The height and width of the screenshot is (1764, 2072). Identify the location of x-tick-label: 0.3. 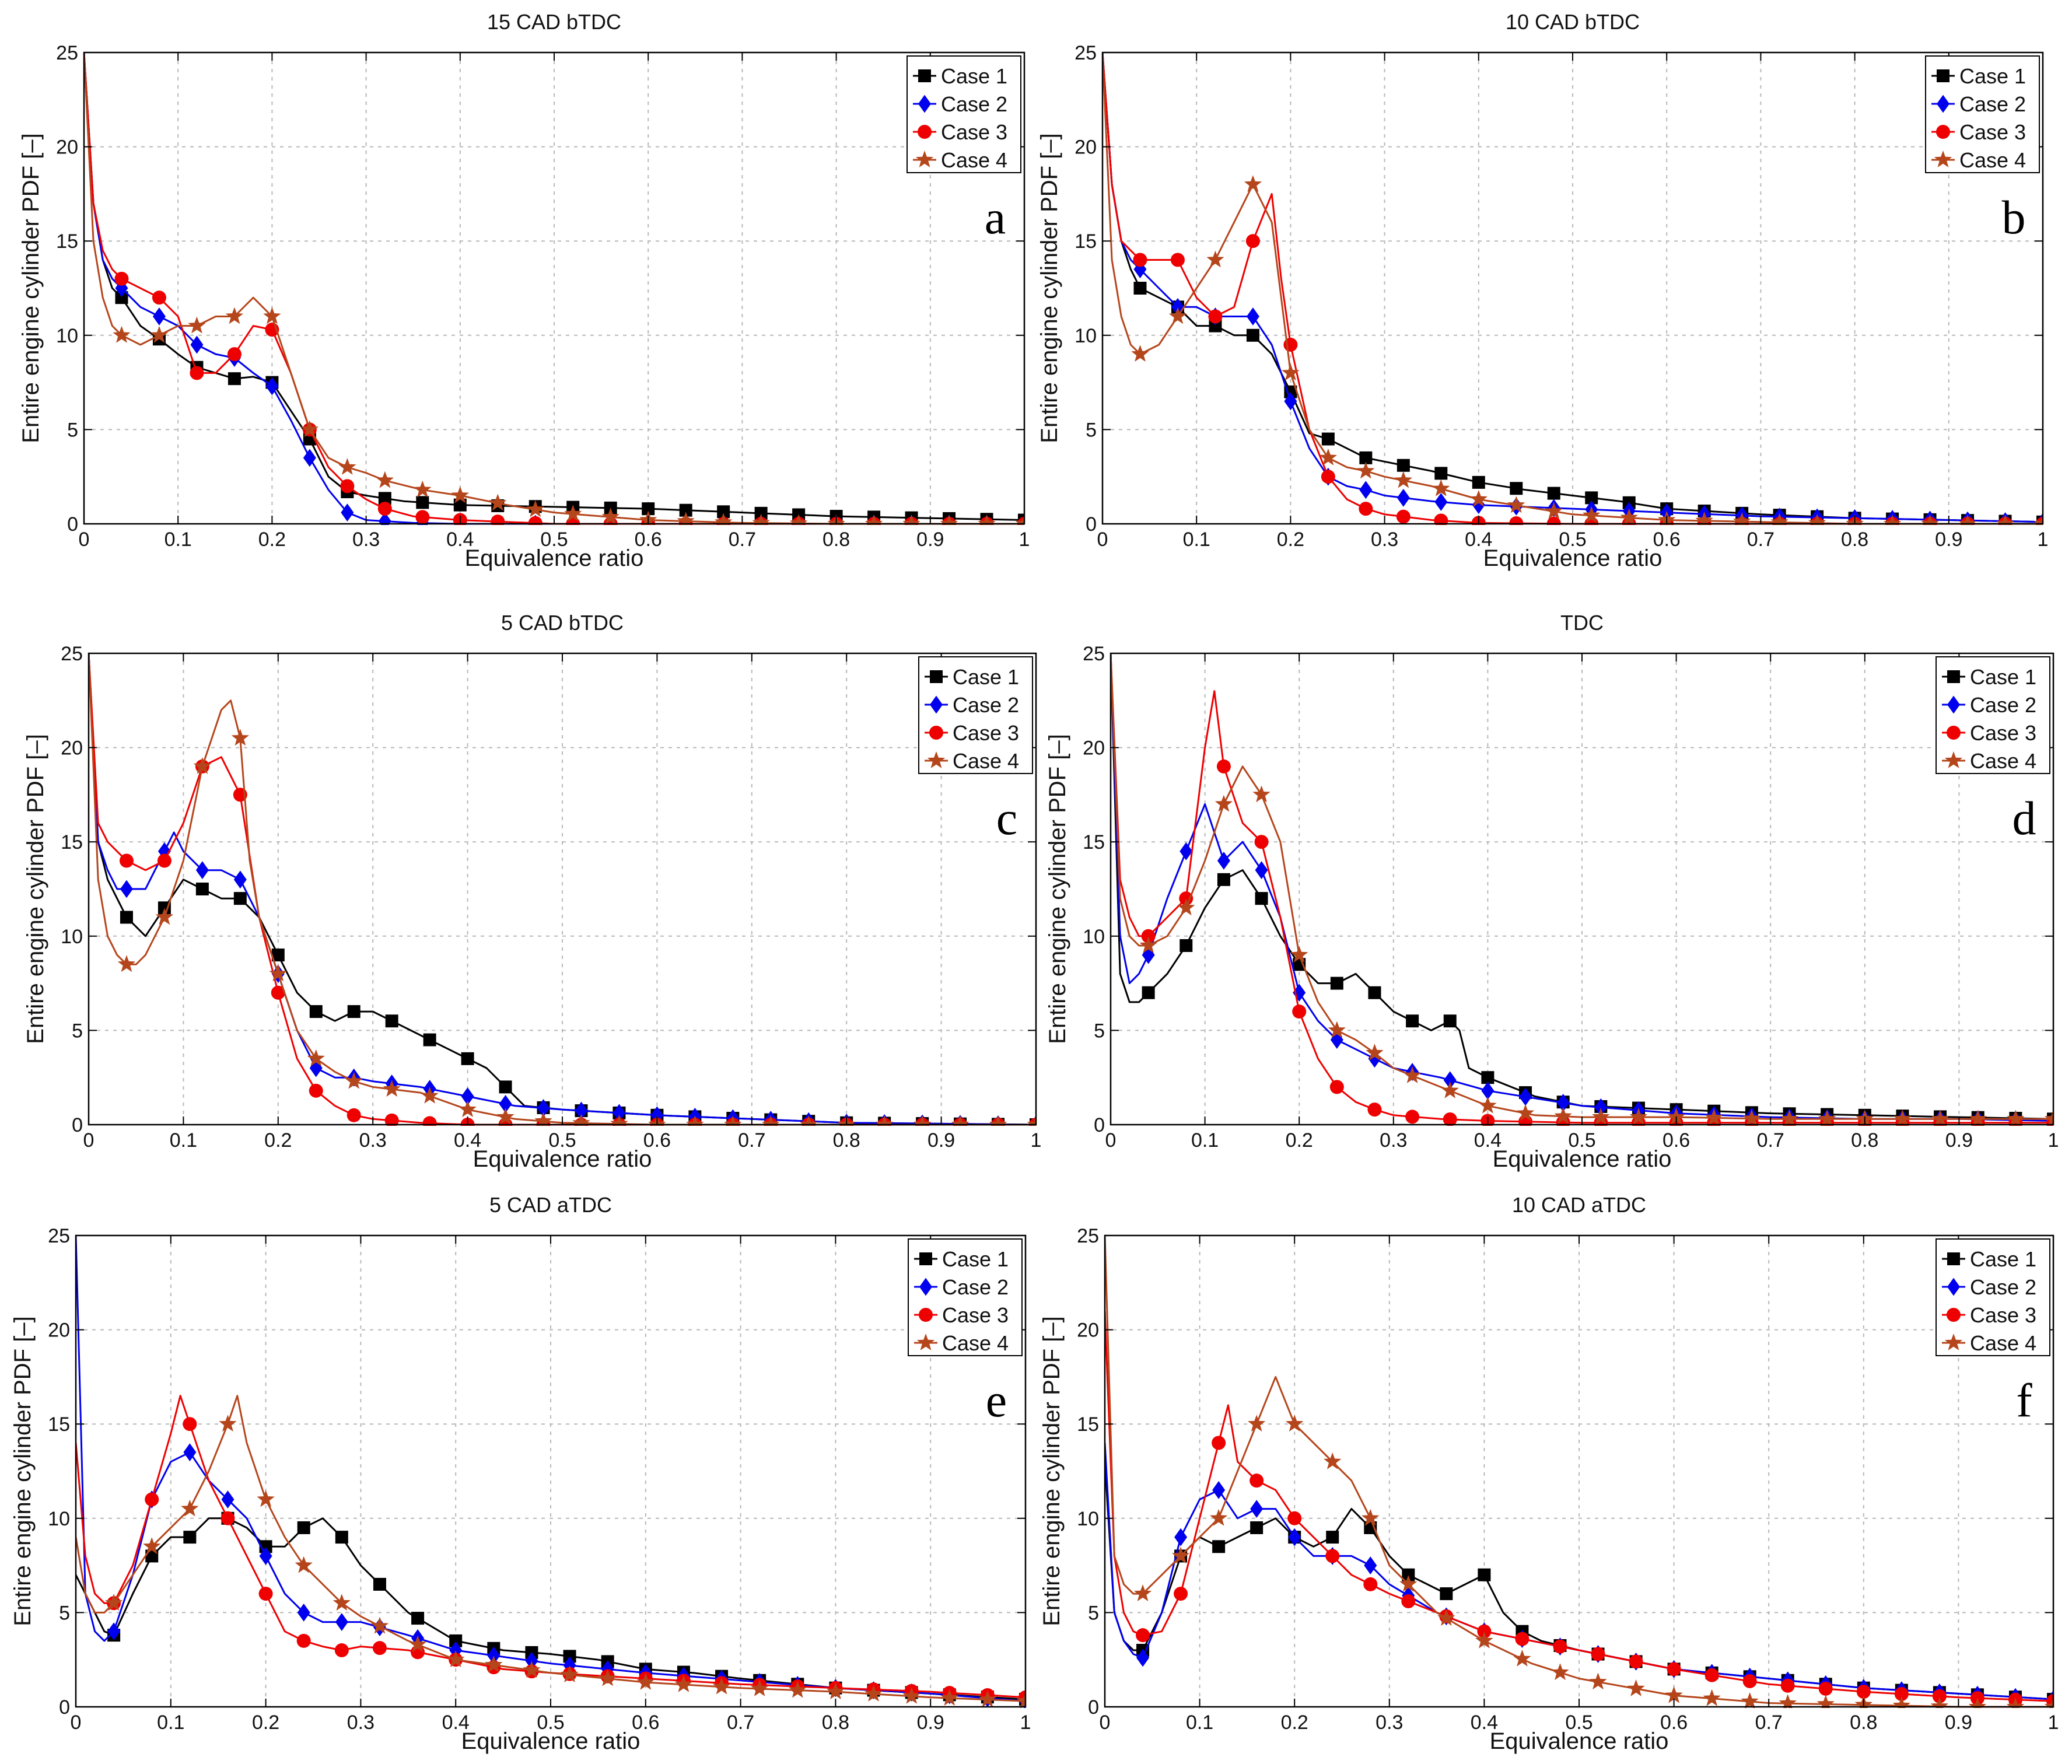
(1384, 539).